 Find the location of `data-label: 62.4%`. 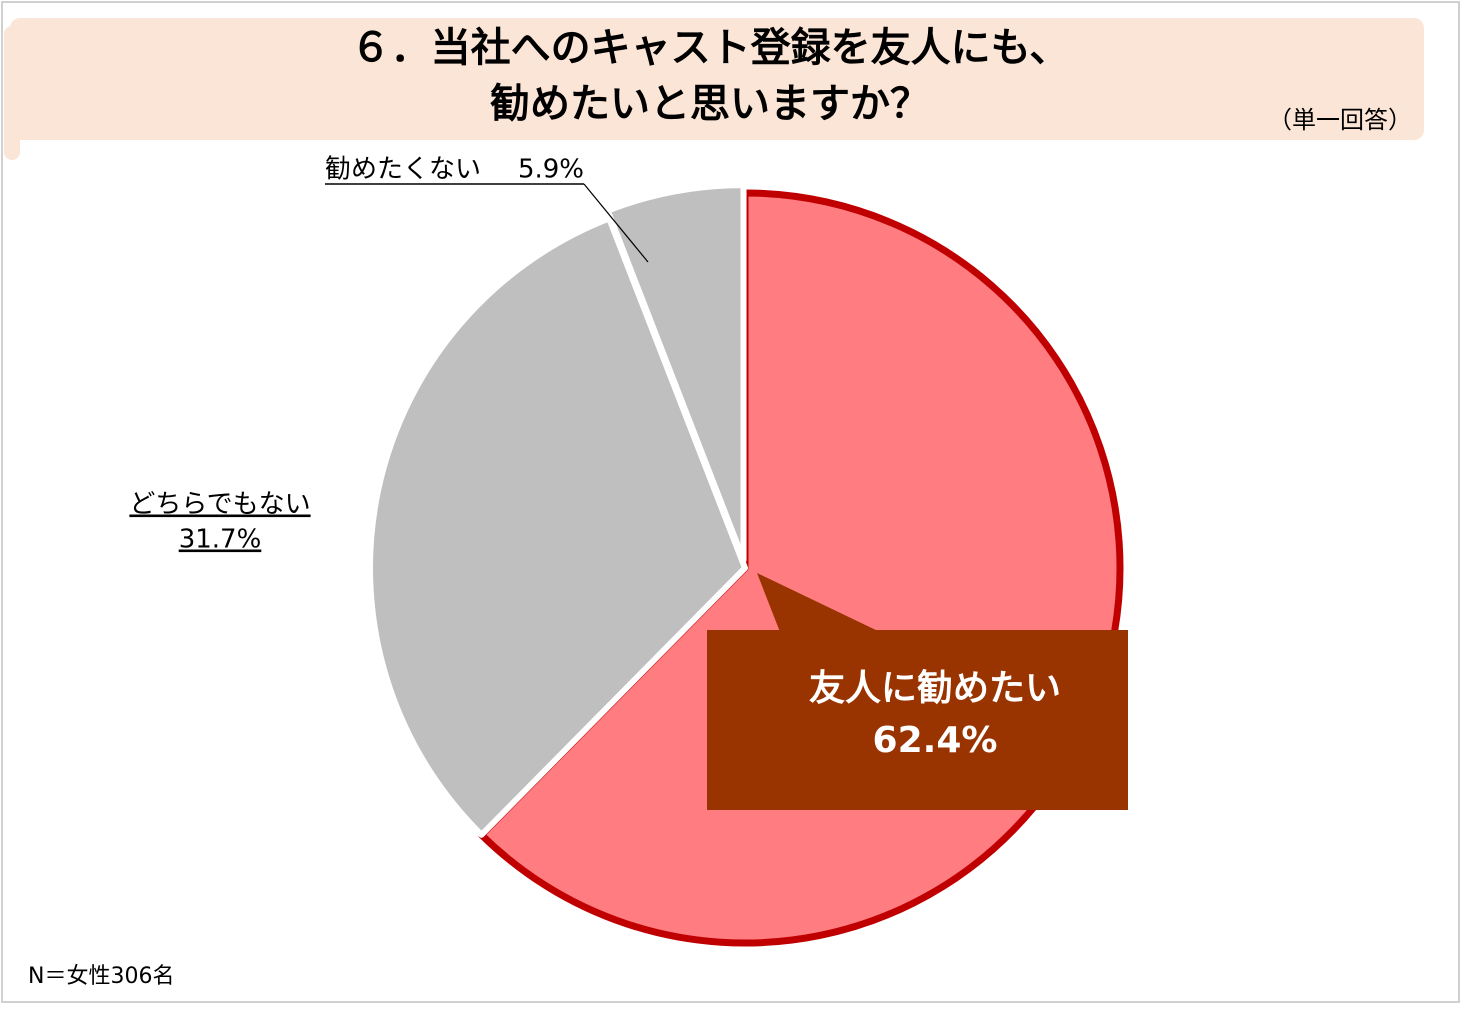

data-label: 62.4% is located at coordinates (935, 740).